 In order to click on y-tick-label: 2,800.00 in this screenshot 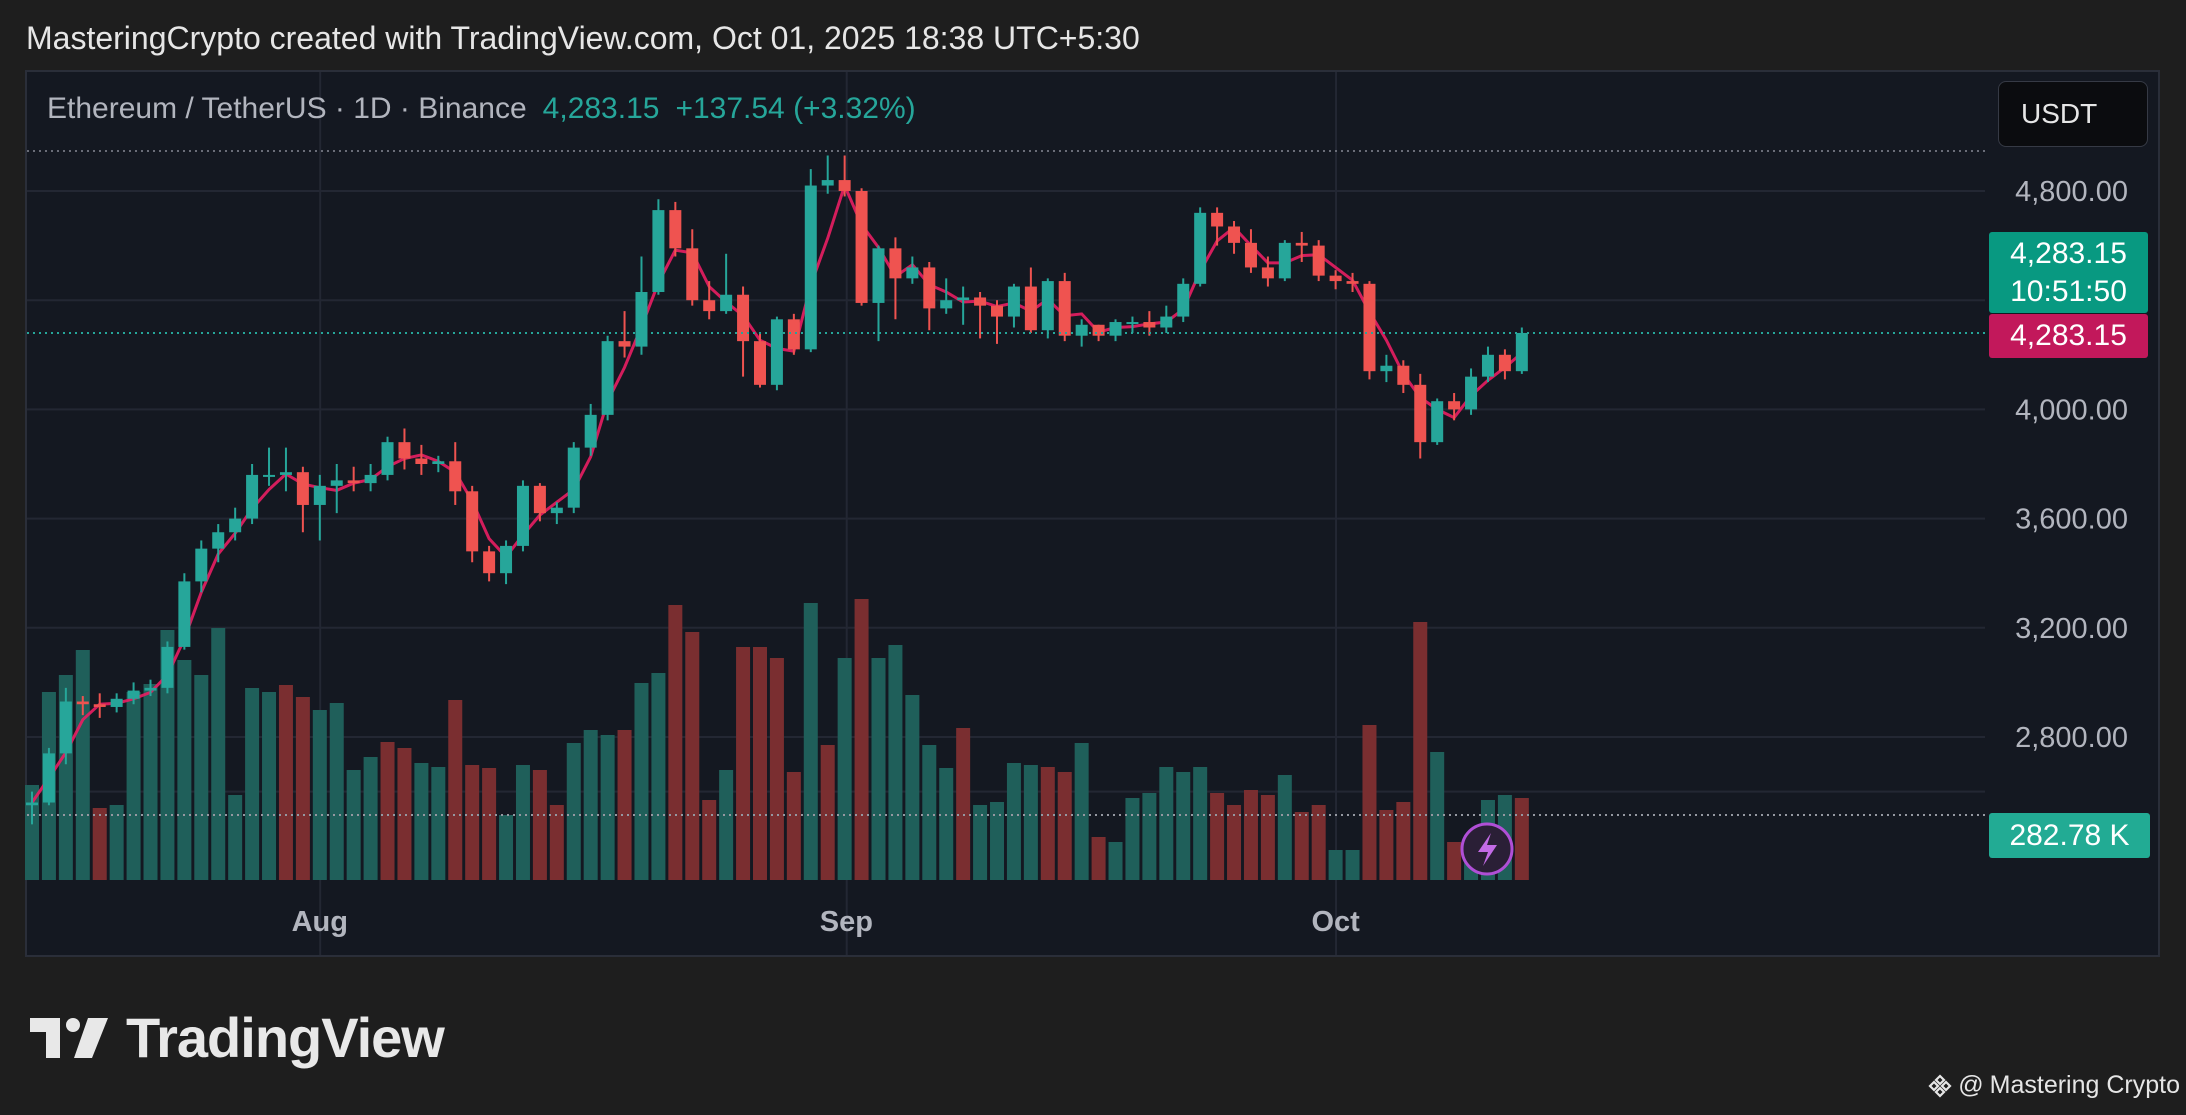, I will do `click(2071, 738)`.